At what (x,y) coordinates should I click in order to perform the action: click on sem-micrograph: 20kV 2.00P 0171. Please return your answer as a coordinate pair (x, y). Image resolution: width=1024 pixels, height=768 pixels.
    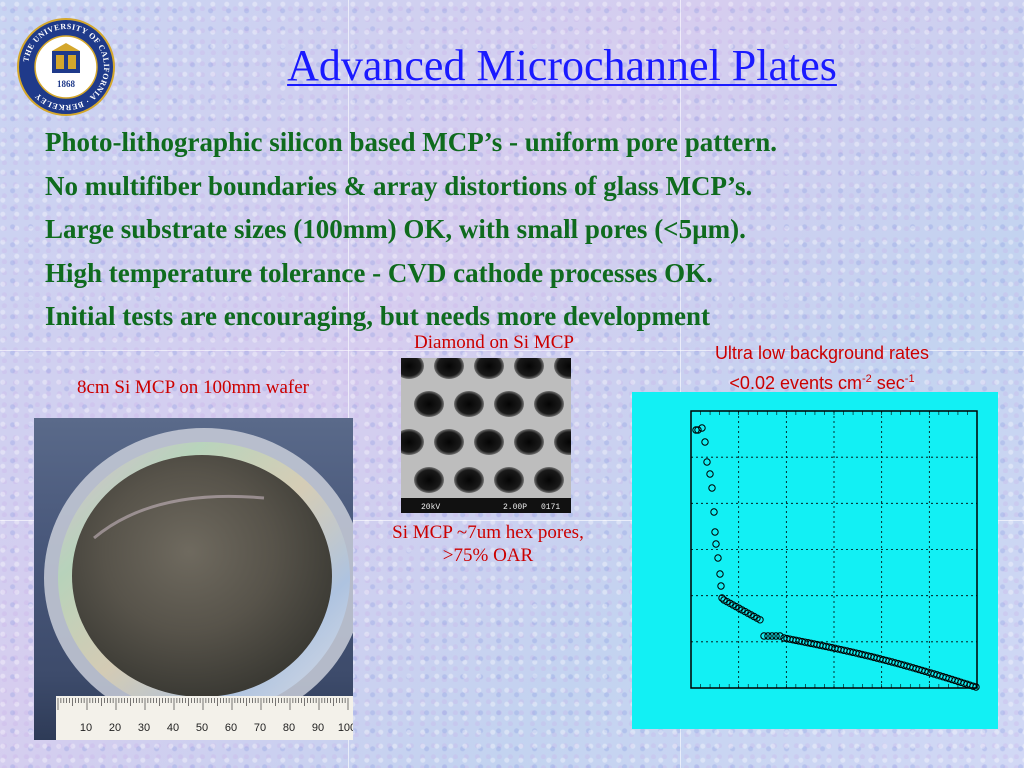
    Looking at the image, I should click on (486, 435).